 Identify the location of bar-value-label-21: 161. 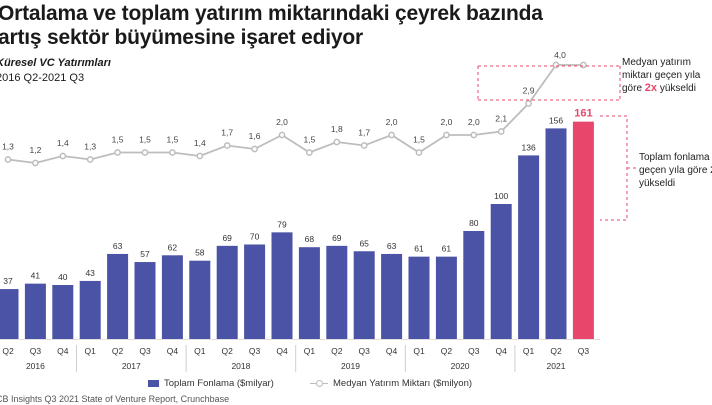
(583, 114).